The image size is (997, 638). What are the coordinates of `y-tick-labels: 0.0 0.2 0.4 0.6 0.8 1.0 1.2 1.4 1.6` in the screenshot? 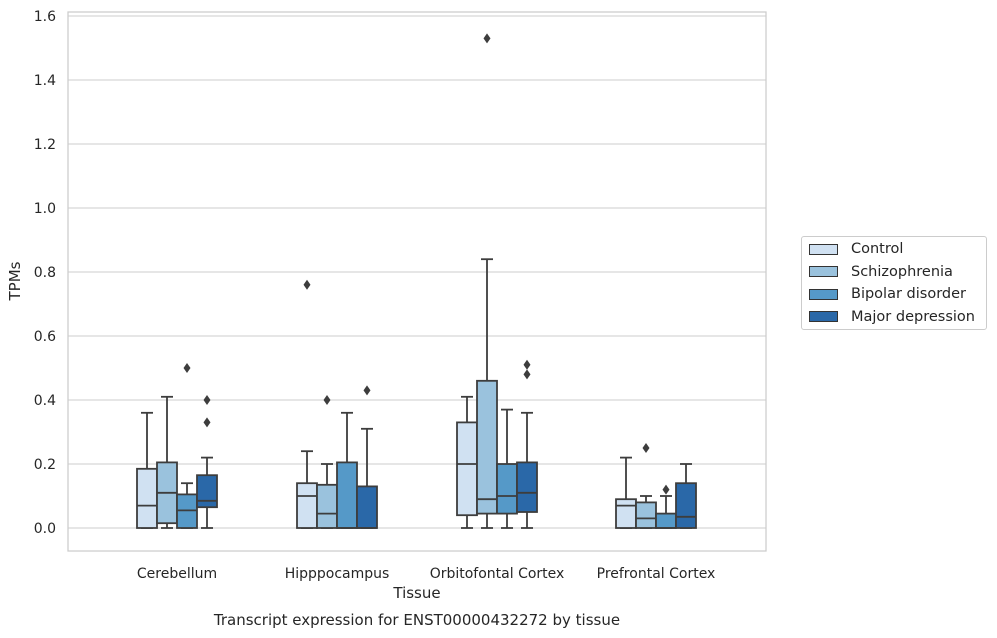 It's located at (45, 273).